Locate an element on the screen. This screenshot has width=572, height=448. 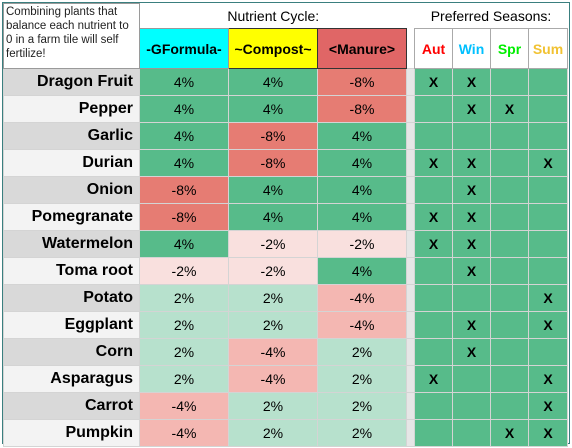
plant-name: Corn is located at coordinates (71, 352).